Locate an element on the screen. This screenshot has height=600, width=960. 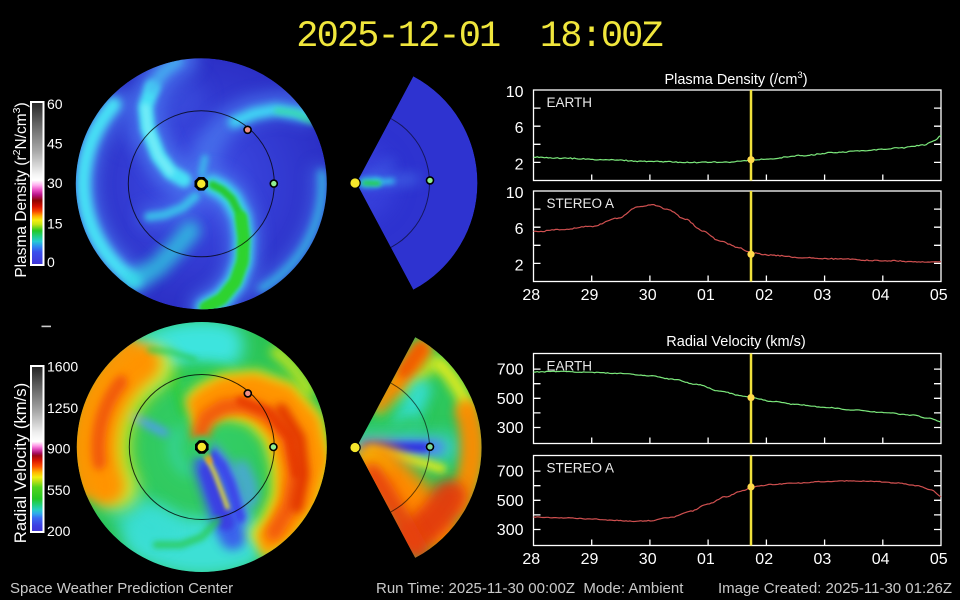
svg-text: 60 is located at coordinates (55, 104).